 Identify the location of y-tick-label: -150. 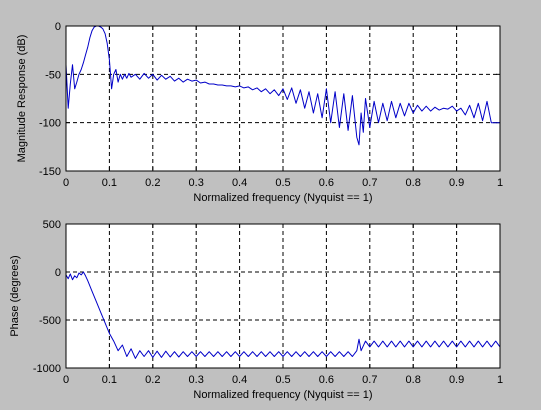
(50, 172).